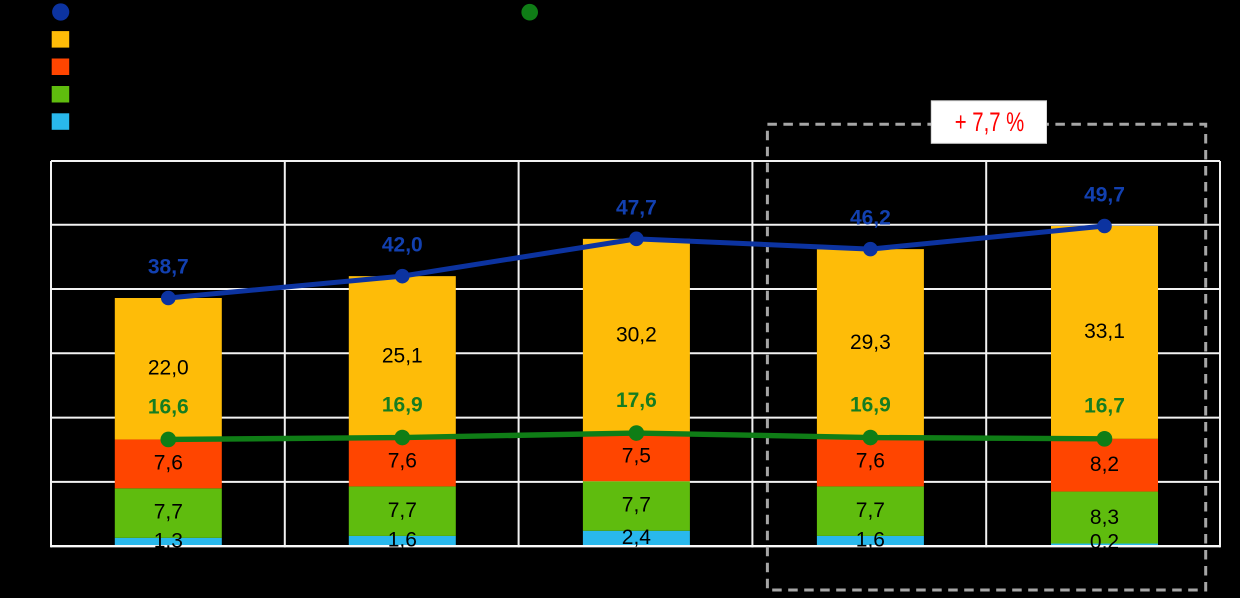 This screenshot has height=598, width=1240. What do you see at coordinates (124, 40) in the screenshot?
I see `svg-text: Segment A` at bounding box center [124, 40].